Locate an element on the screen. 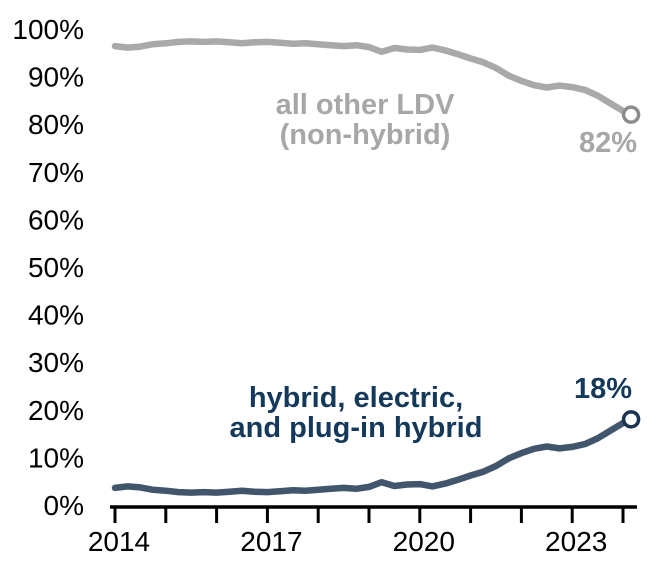 The image size is (664, 588). x-tick-label-2020: 2020 is located at coordinates (424, 541).